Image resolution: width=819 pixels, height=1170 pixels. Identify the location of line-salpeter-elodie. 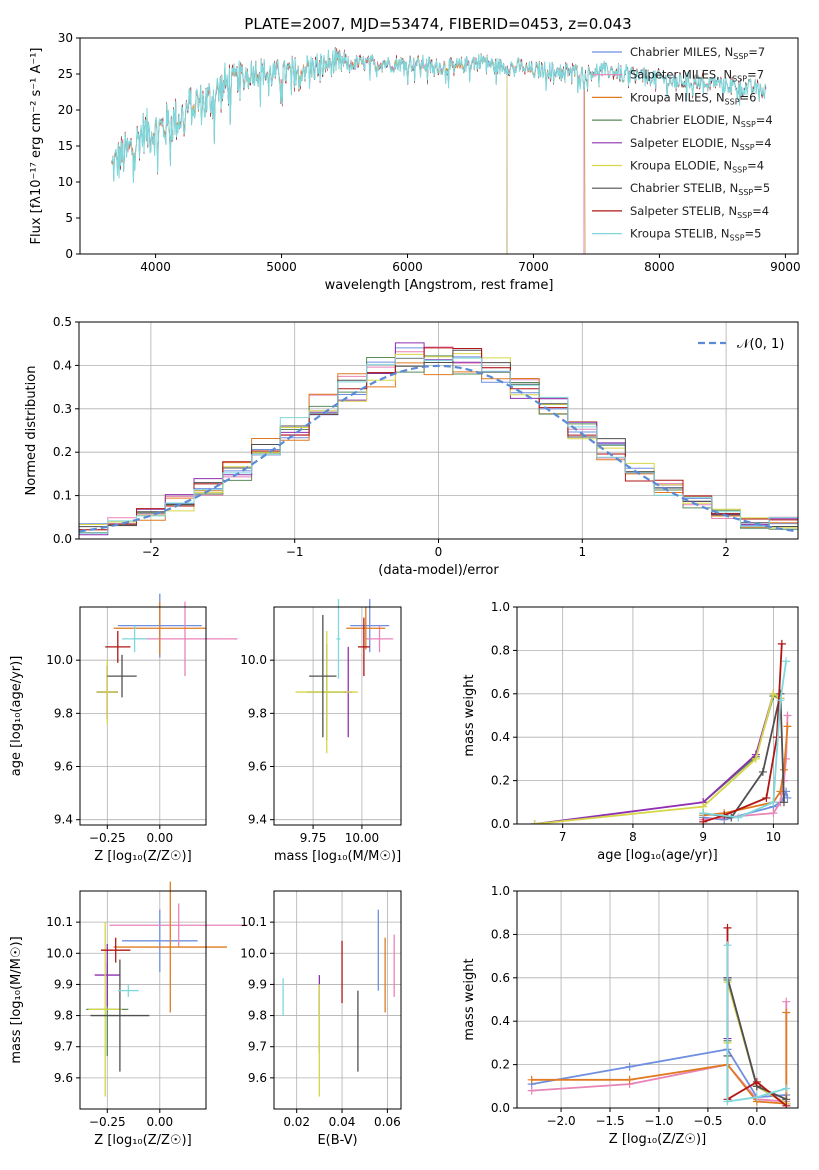
(657, 758).